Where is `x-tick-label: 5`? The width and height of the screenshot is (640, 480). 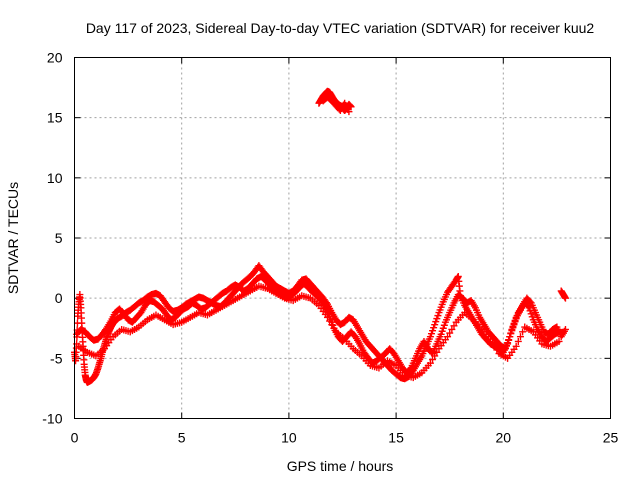 x-tick-label: 5 is located at coordinates (182, 438).